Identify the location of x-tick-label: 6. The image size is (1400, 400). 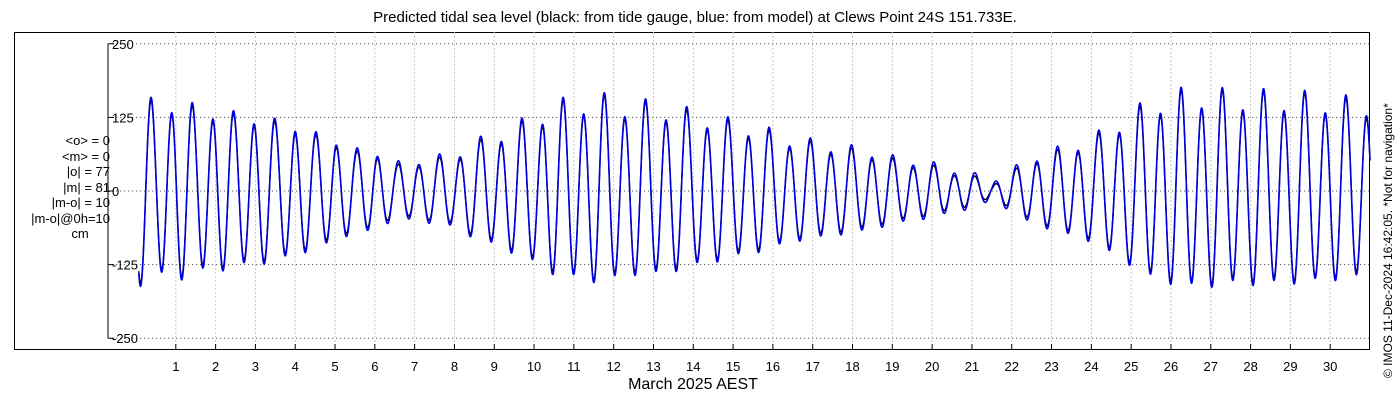
(374, 366).